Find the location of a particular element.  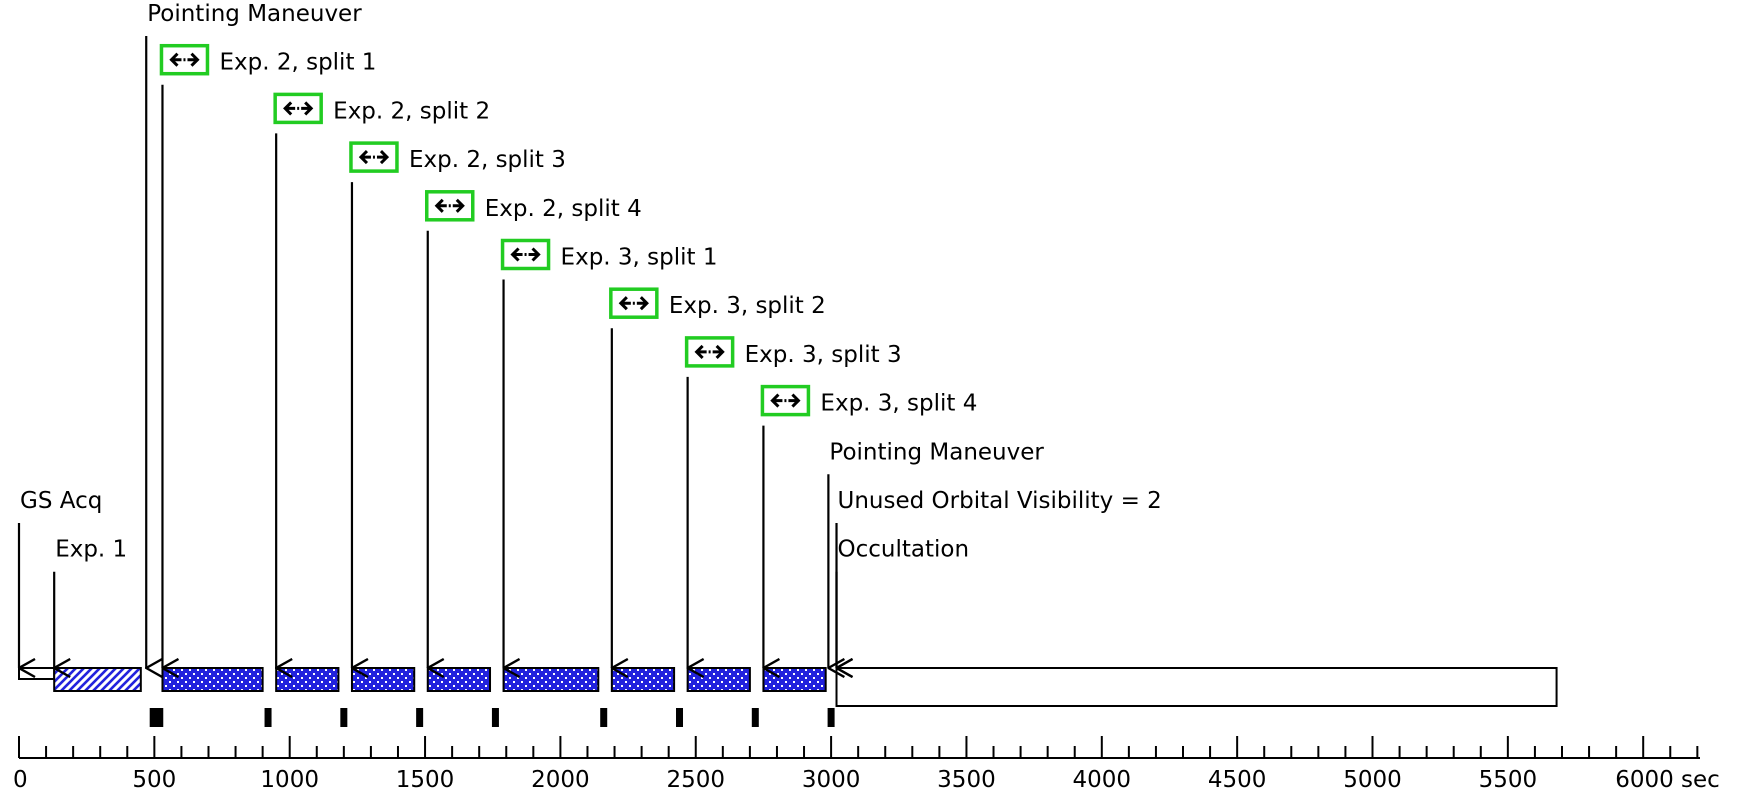

event-label: Exp. 2, split 1 is located at coordinates (297, 63).